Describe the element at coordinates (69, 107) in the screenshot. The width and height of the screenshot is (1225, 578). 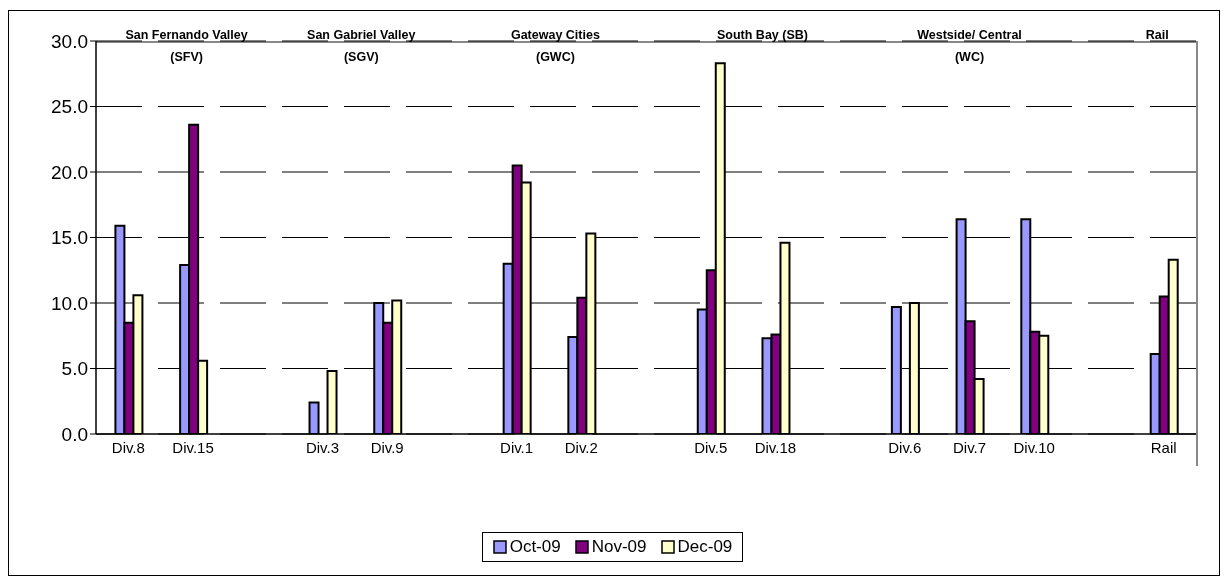
I see `y-tick-label: 25.0` at that location.